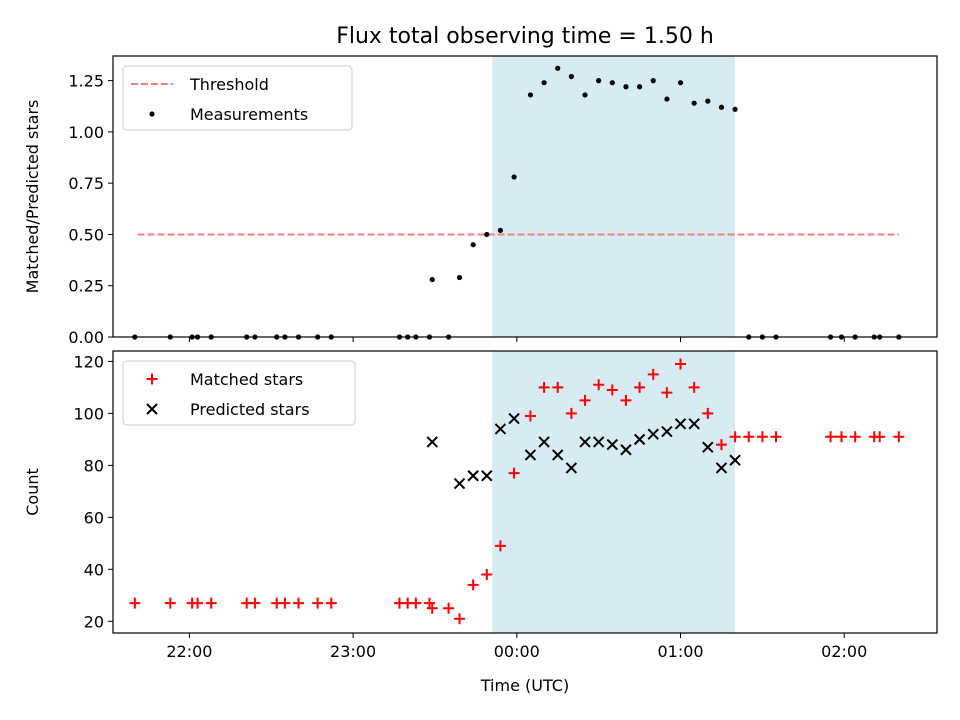  Describe the element at coordinates (32, 197) in the screenshot. I see `y-axis-label: Matched/Predicted stars` at that location.